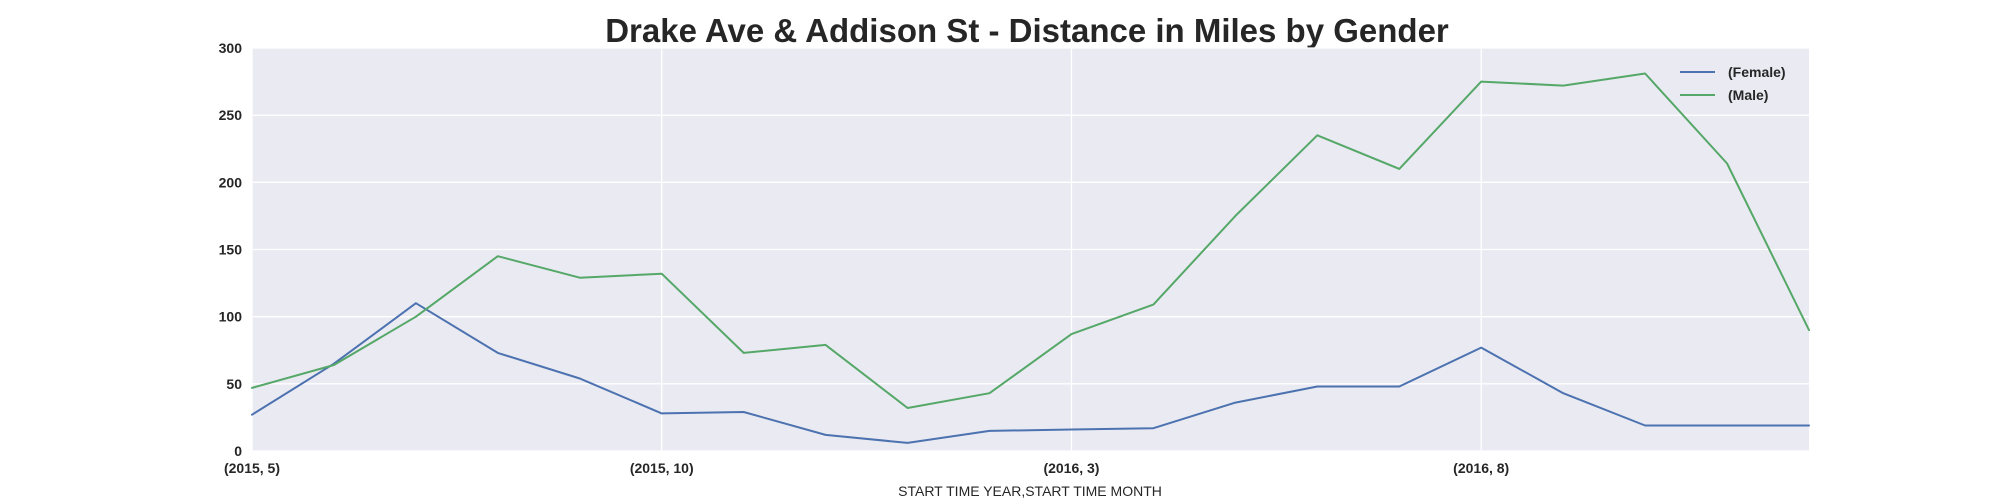  What do you see at coordinates (234, 384) in the screenshot?
I see `y-tick-label: 50` at bounding box center [234, 384].